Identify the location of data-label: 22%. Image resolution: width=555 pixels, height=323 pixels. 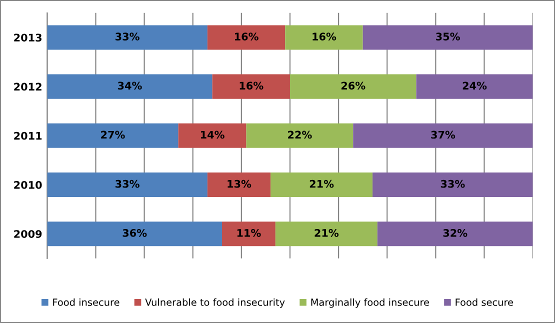
(300, 134).